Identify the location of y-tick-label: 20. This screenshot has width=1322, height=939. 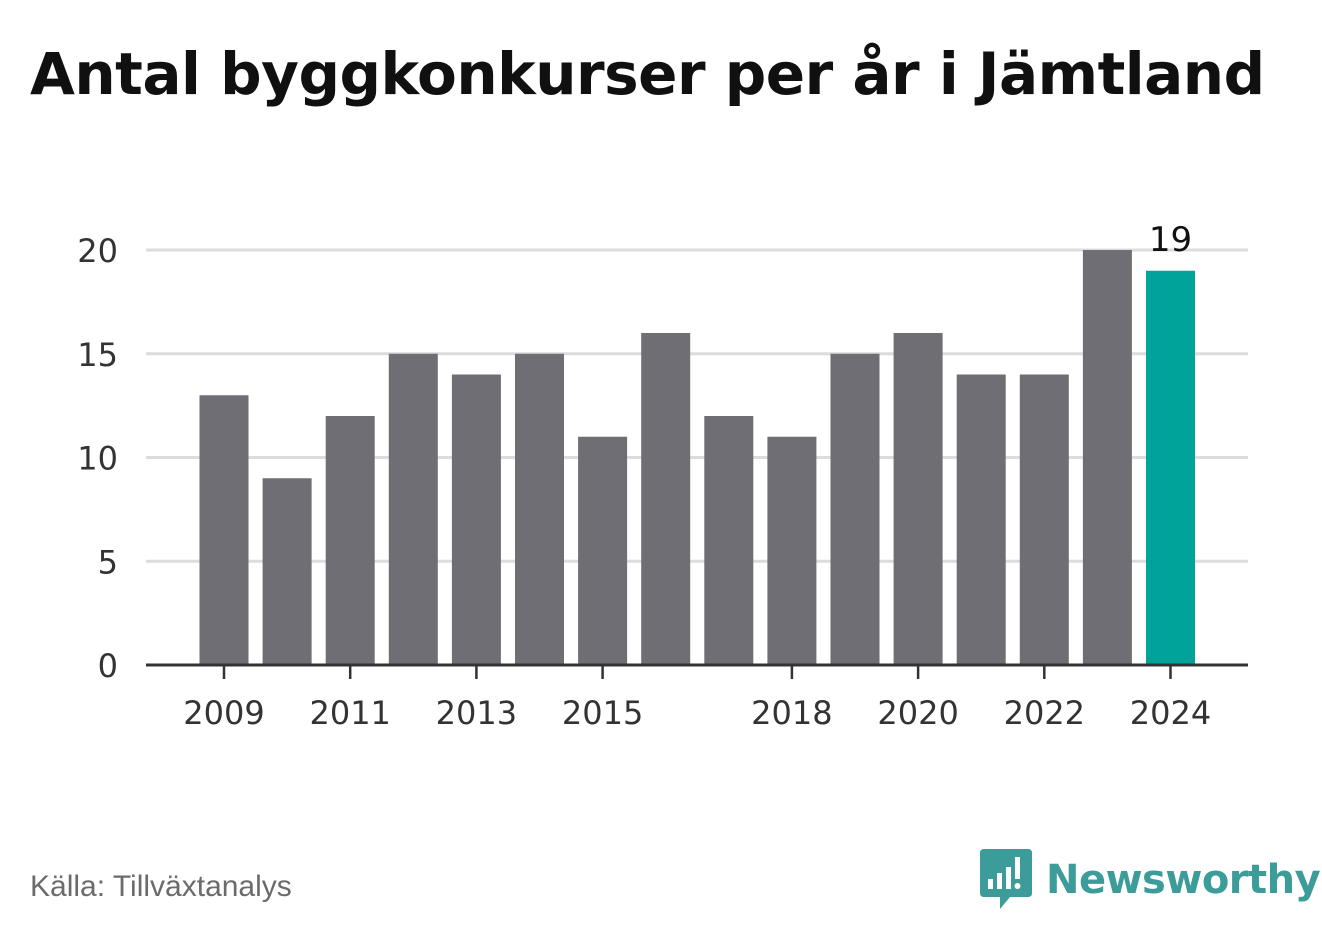
(97, 251).